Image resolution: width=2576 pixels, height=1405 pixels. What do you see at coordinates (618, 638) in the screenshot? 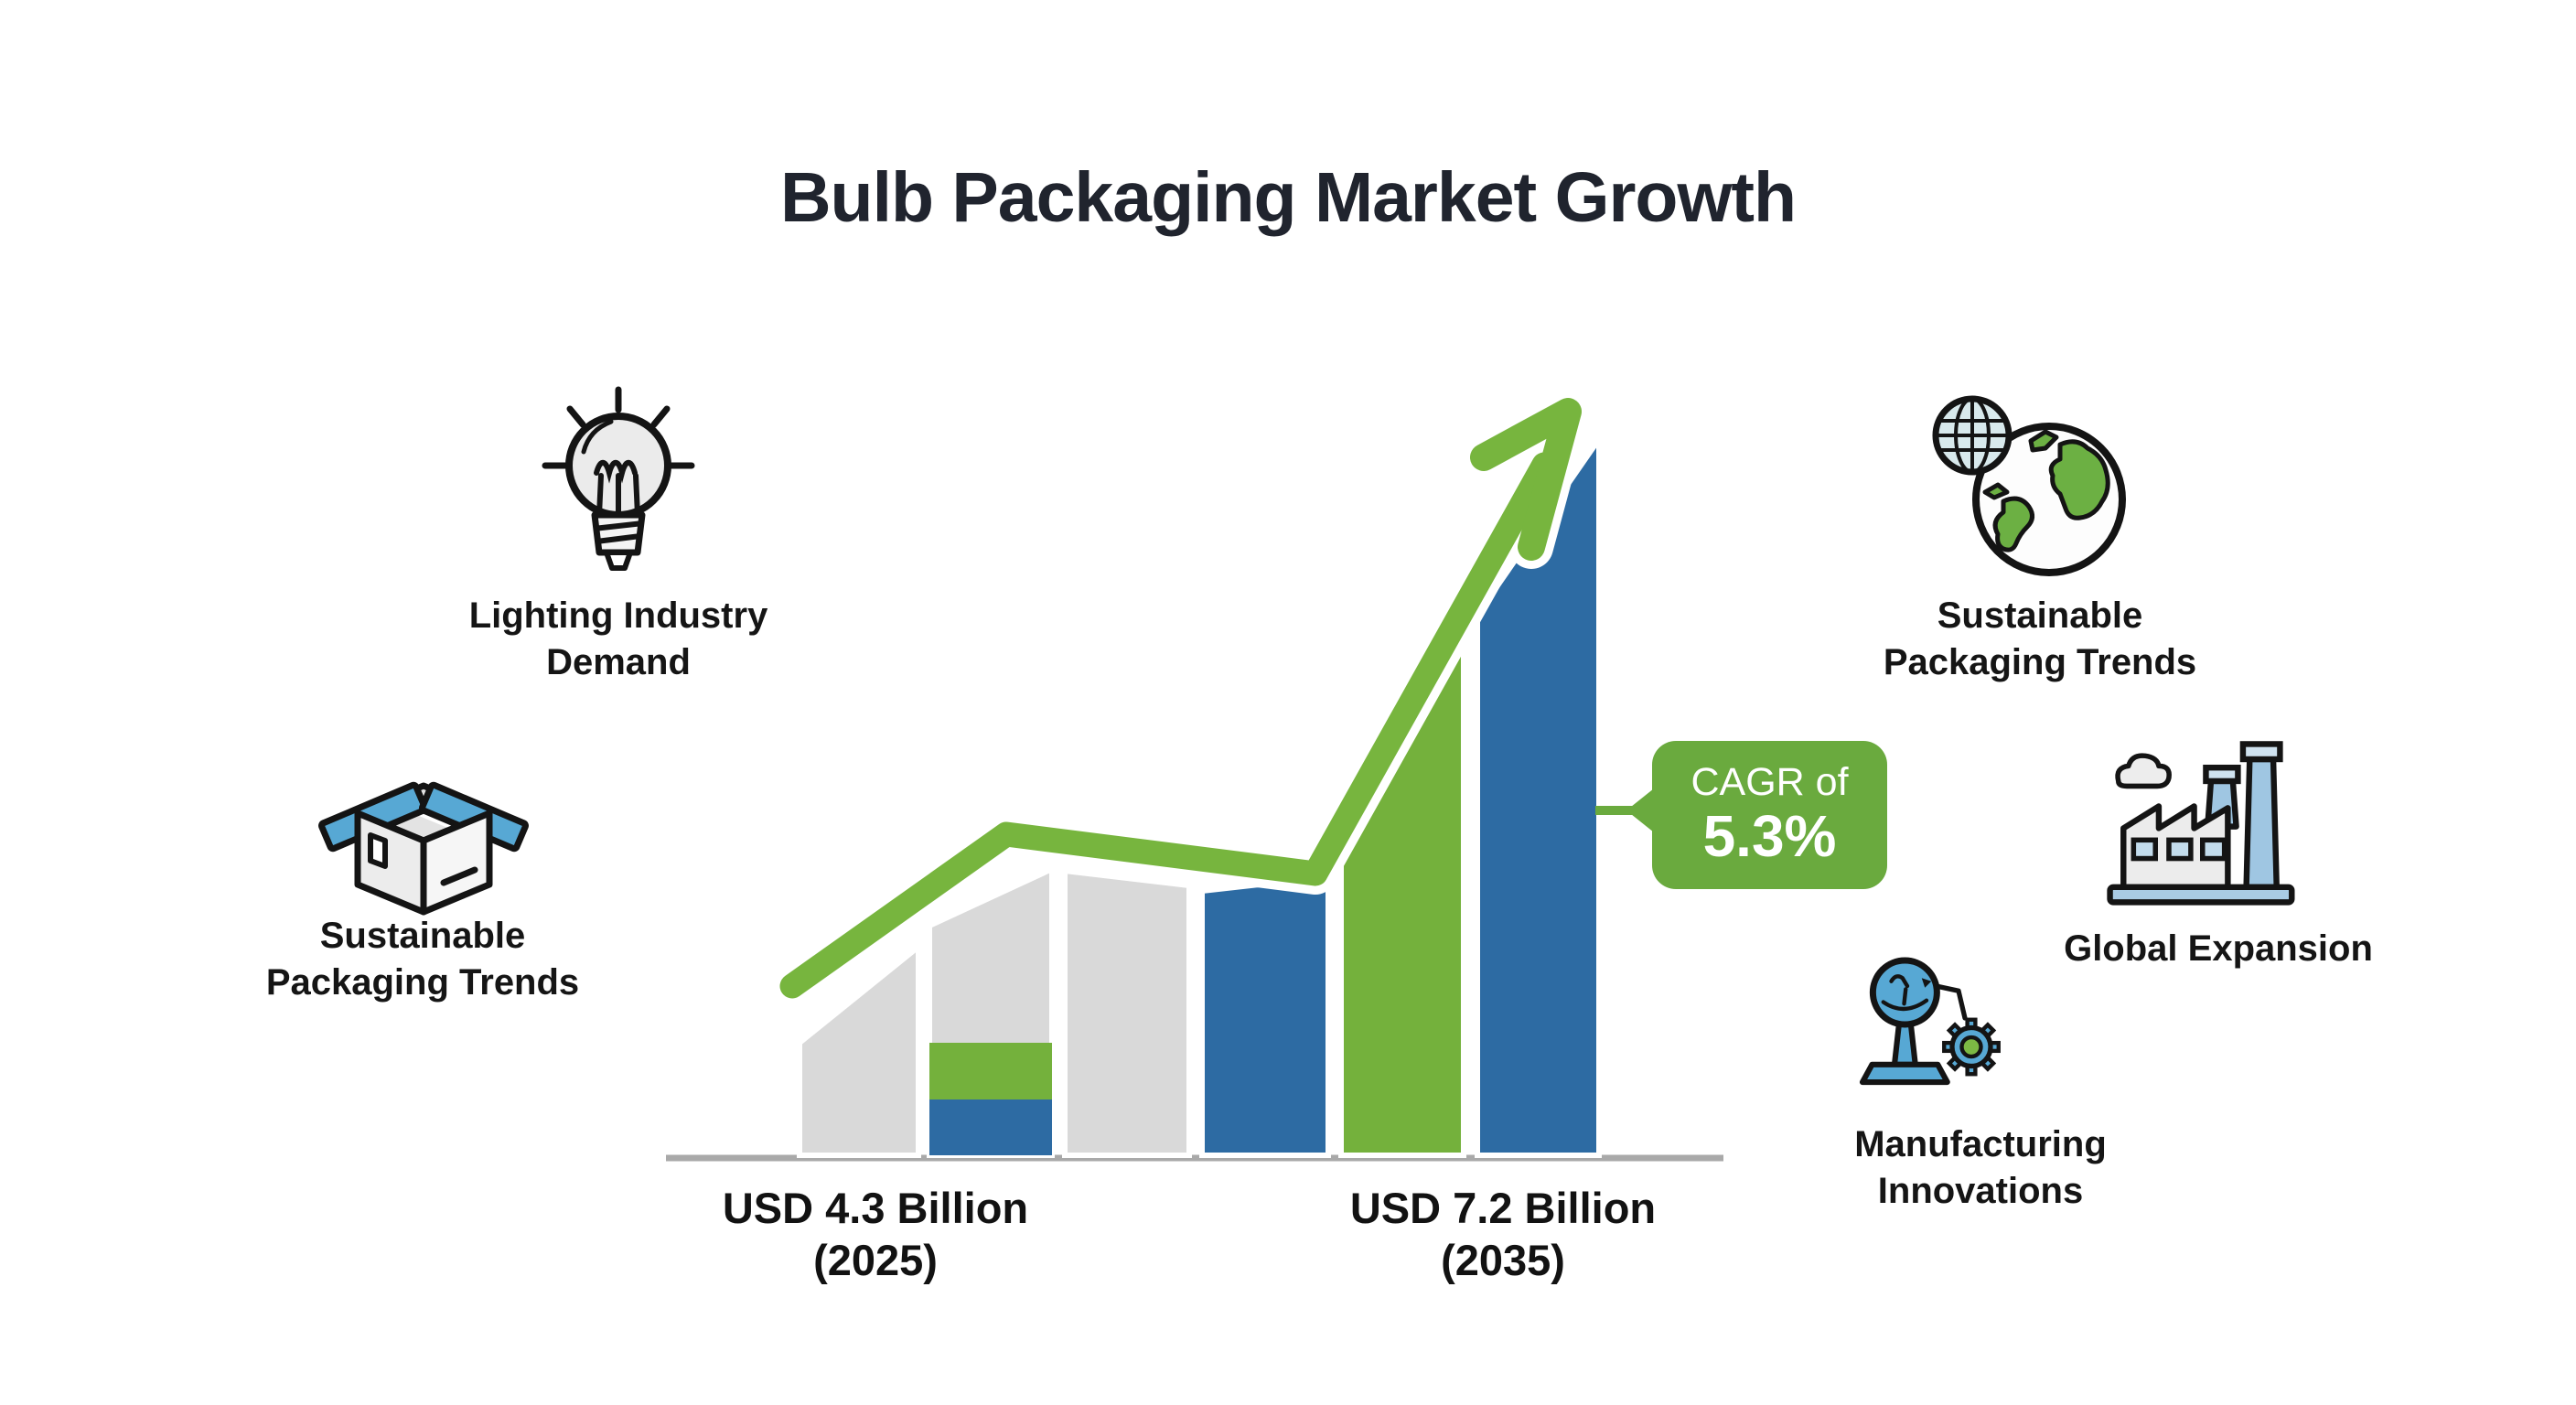
I see `factor-label-lighting: Lighting Industry Demand` at bounding box center [618, 638].